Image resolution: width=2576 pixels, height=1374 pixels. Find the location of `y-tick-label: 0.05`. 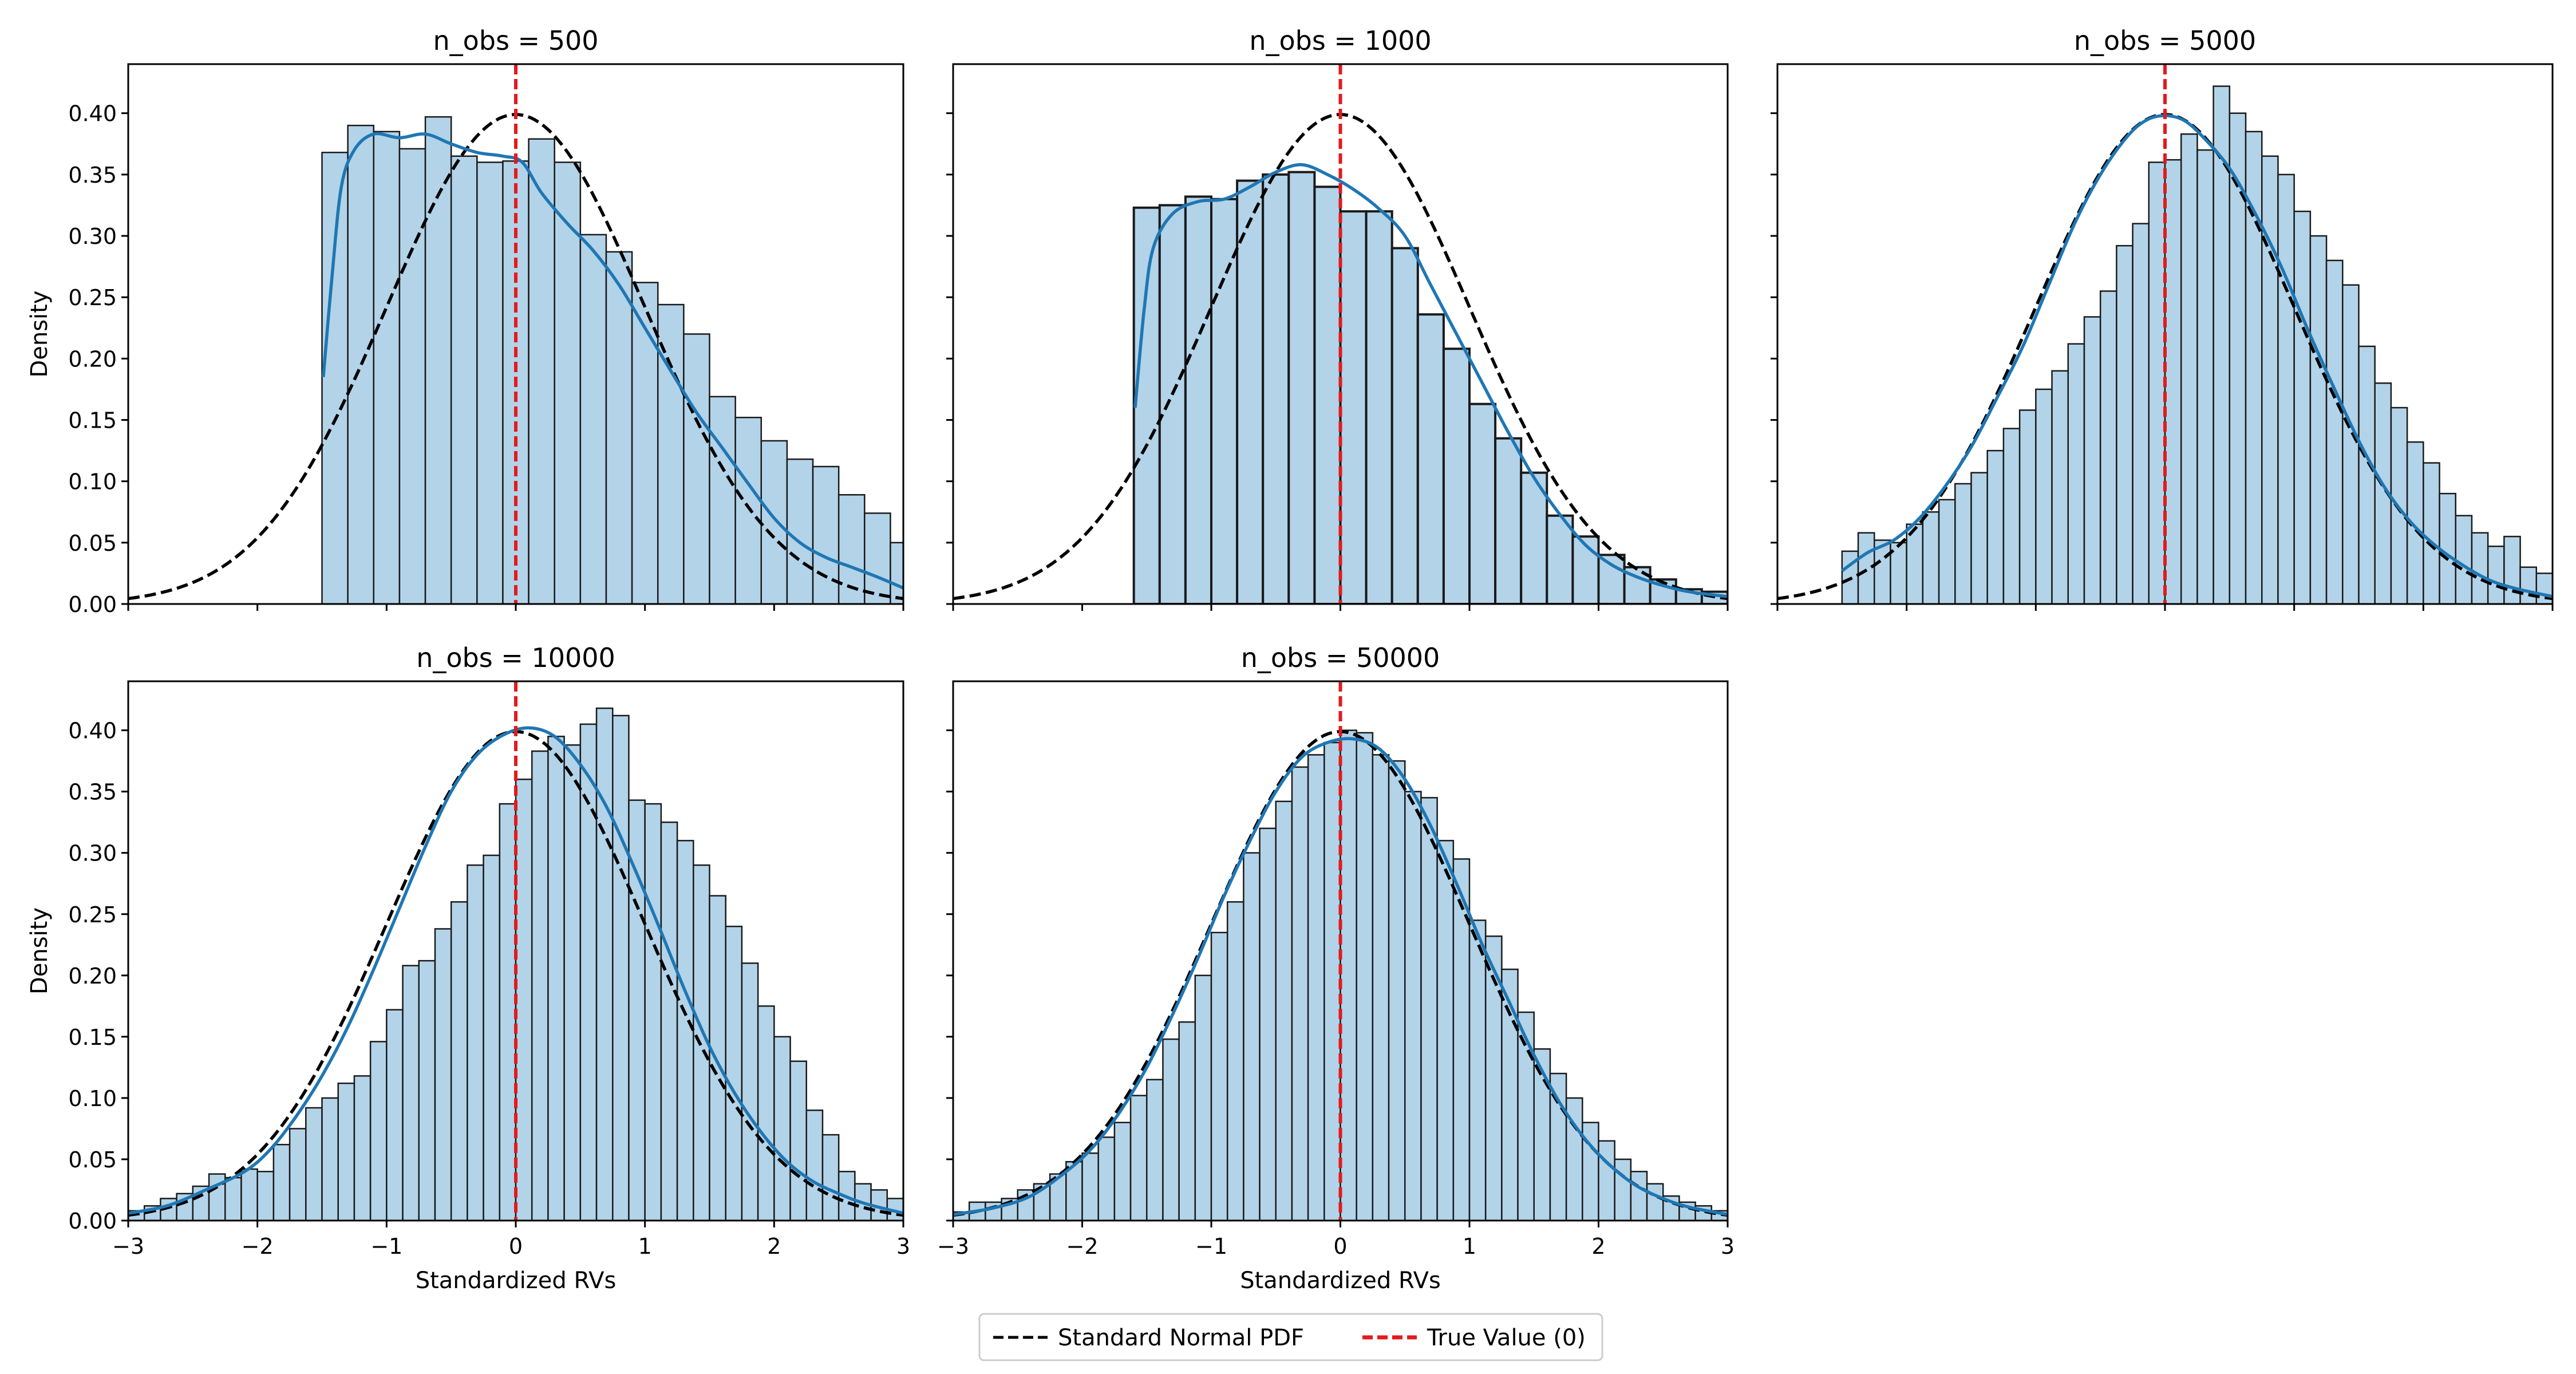

y-tick-label: 0.05 is located at coordinates (92, 543).